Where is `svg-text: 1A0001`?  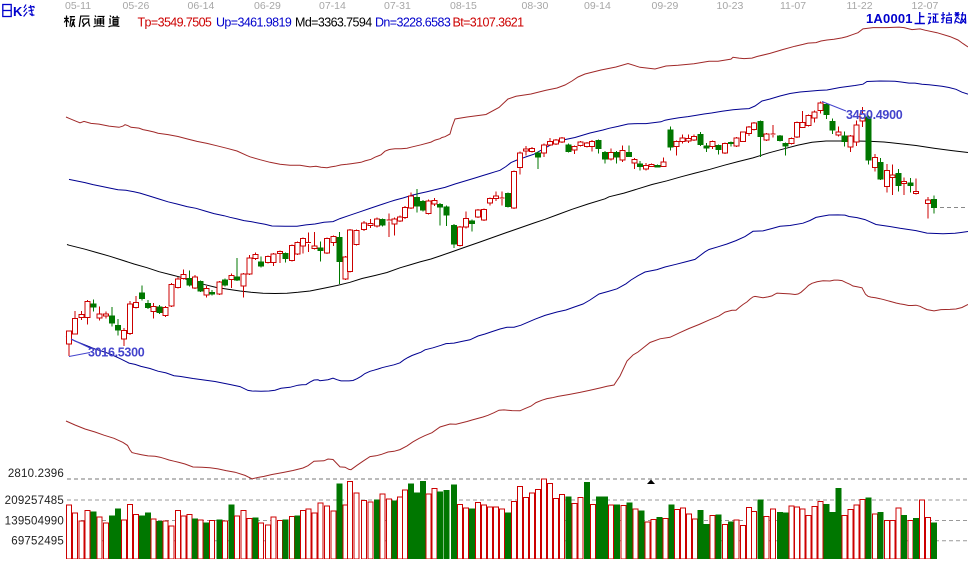
svg-text: 1A0001 is located at coordinates (889, 18).